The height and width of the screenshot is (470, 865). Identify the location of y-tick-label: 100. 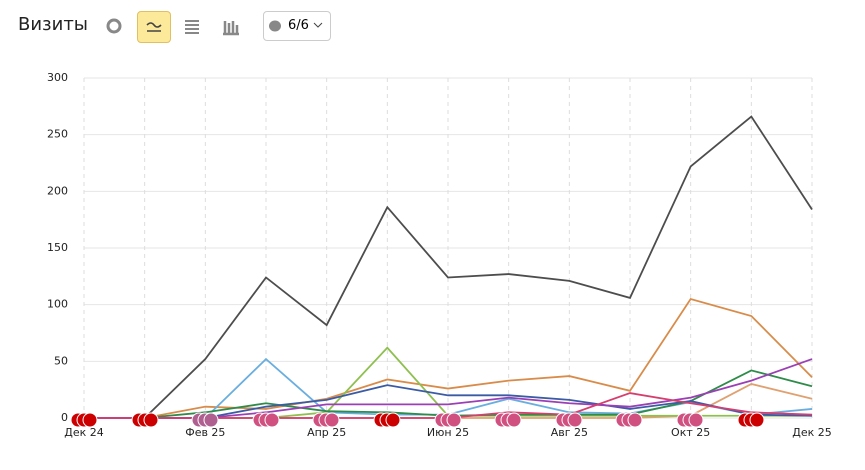
(57, 304).